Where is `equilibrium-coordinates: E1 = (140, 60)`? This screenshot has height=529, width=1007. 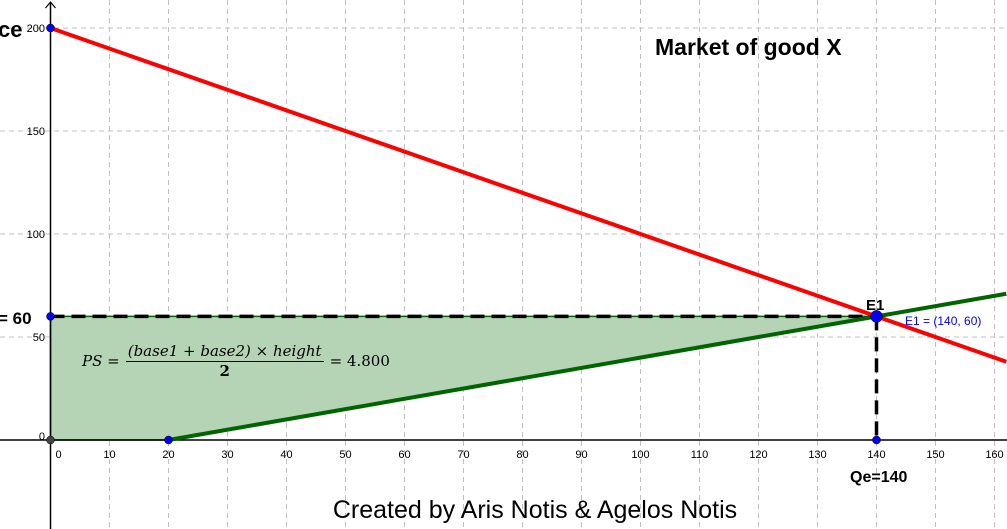
equilibrium-coordinates: E1 = (140, 60) is located at coordinates (943, 321).